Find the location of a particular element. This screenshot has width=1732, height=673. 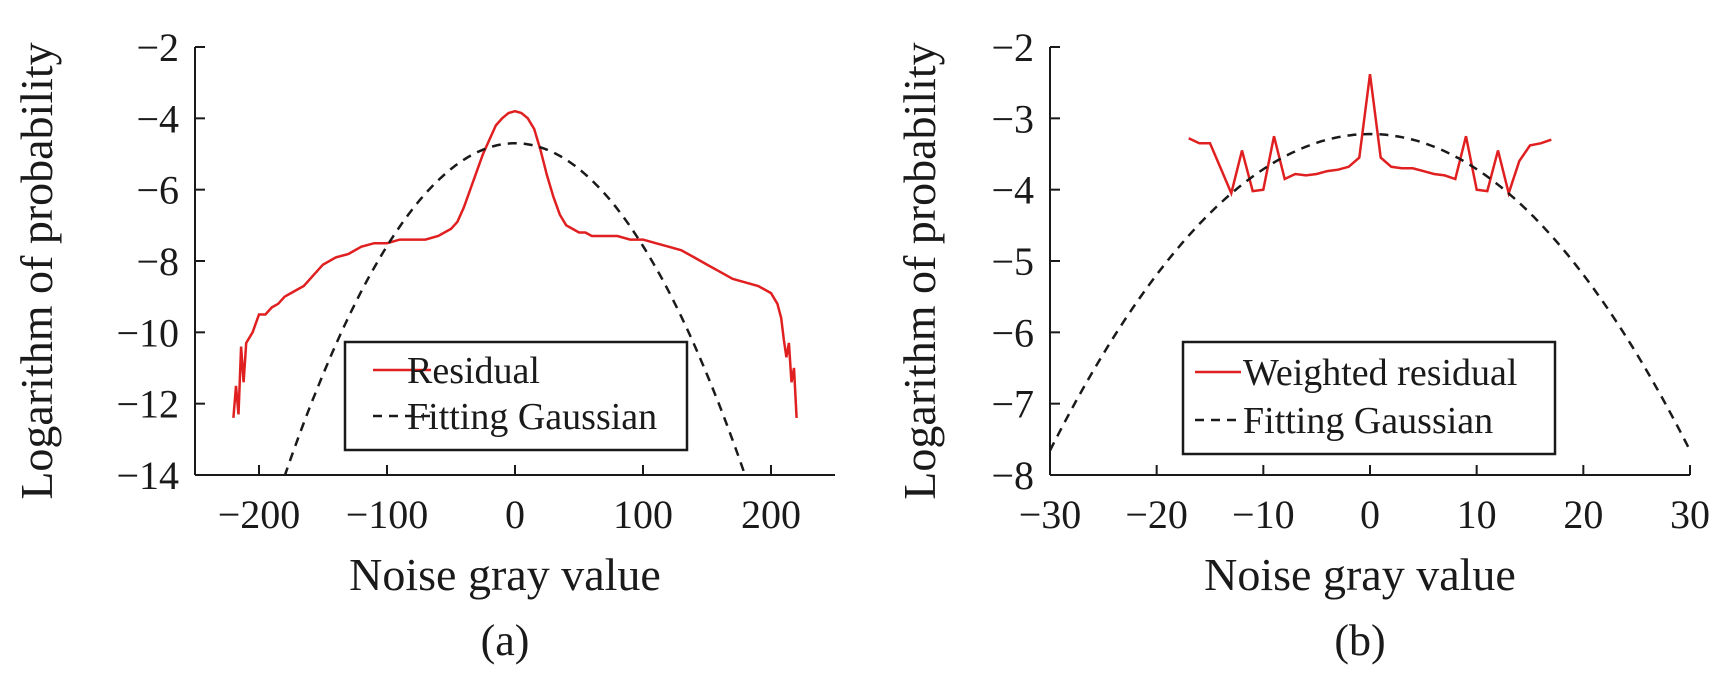

x-tick-label: −200 is located at coordinates (259, 514).